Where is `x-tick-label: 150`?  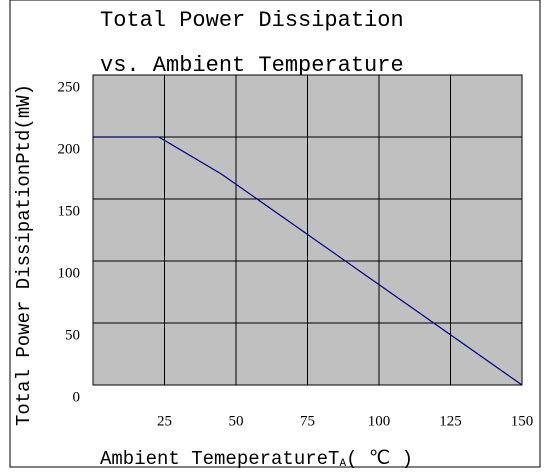 x-tick-label: 150 is located at coordinates (522, 421).